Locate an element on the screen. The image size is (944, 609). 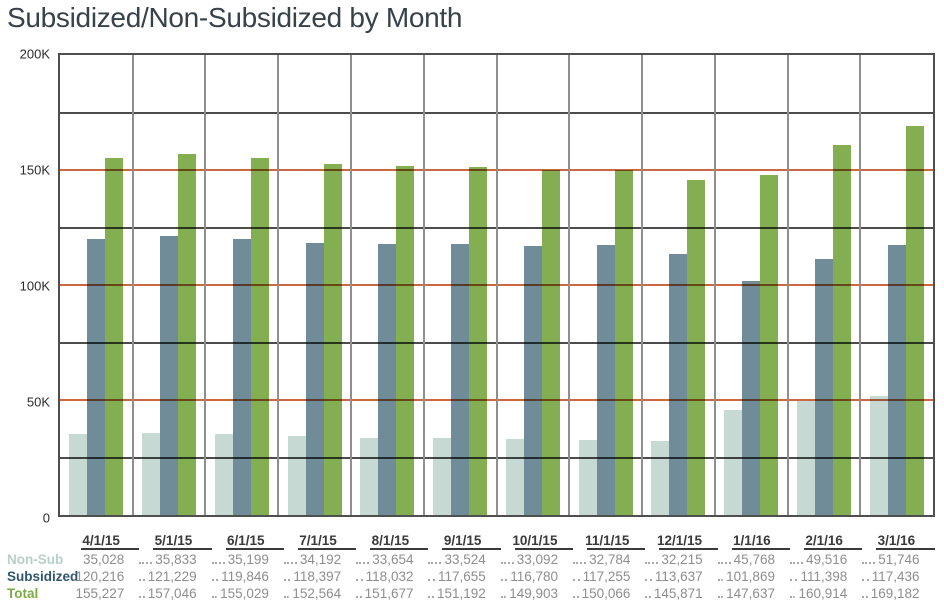
table-value: 32,784 is located at coordinates (607, 559).